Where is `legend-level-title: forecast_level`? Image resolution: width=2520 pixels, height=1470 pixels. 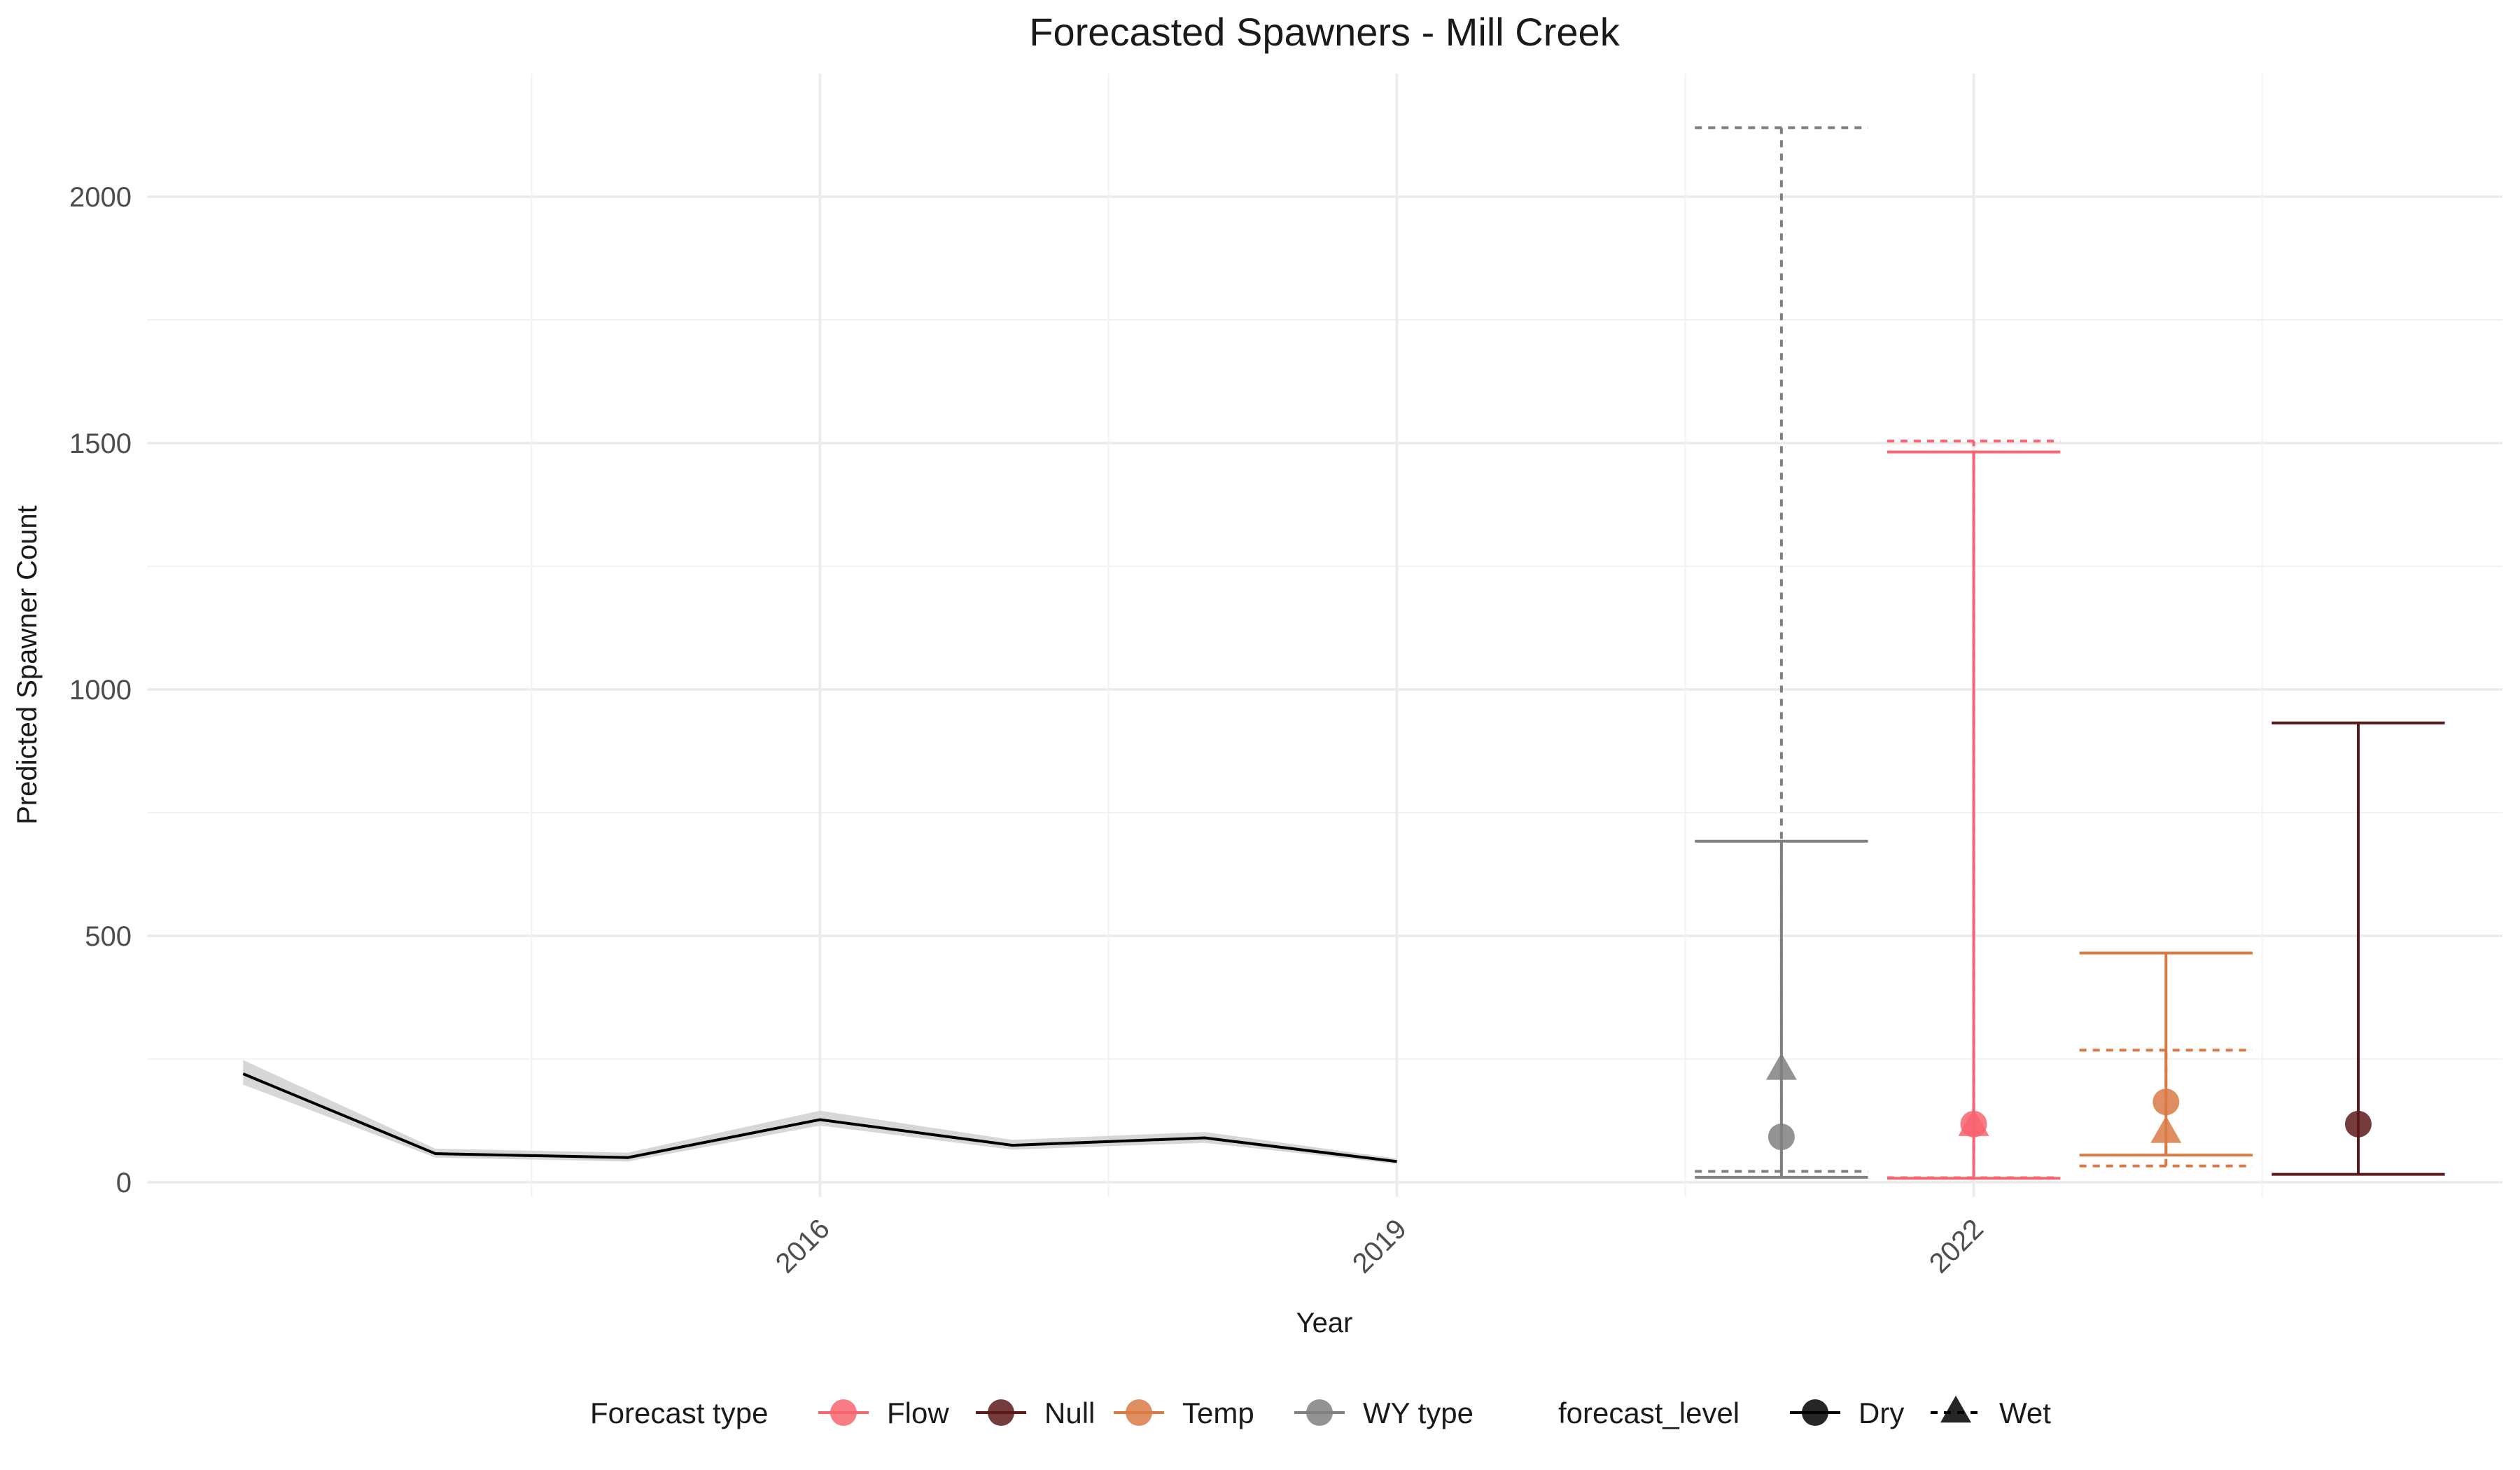 legend-level-title: forecast_level is located at coordinates (1649, 1412).